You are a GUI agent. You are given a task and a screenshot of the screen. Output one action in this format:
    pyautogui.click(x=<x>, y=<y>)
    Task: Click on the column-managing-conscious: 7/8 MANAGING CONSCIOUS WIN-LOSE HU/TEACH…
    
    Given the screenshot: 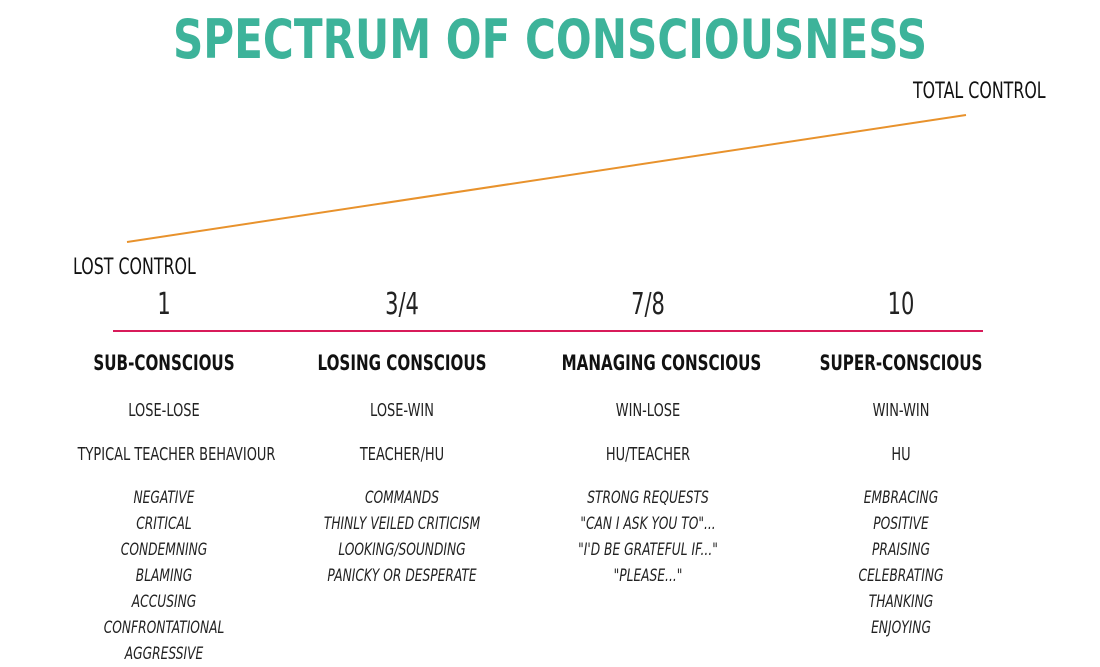 What is the action you would take?
    pyautogui.click(x=648, y=437)
    